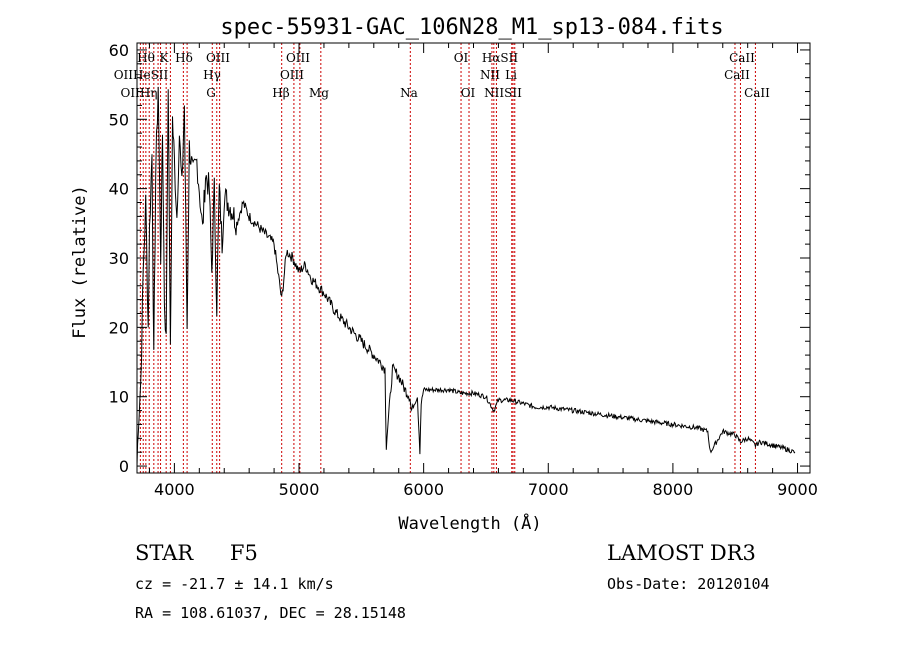 This screenshot has width=900, height=649. Describe the element at coordinates (797, 489) in the screenshot. I see `x-tick-label: 9000` at that location.